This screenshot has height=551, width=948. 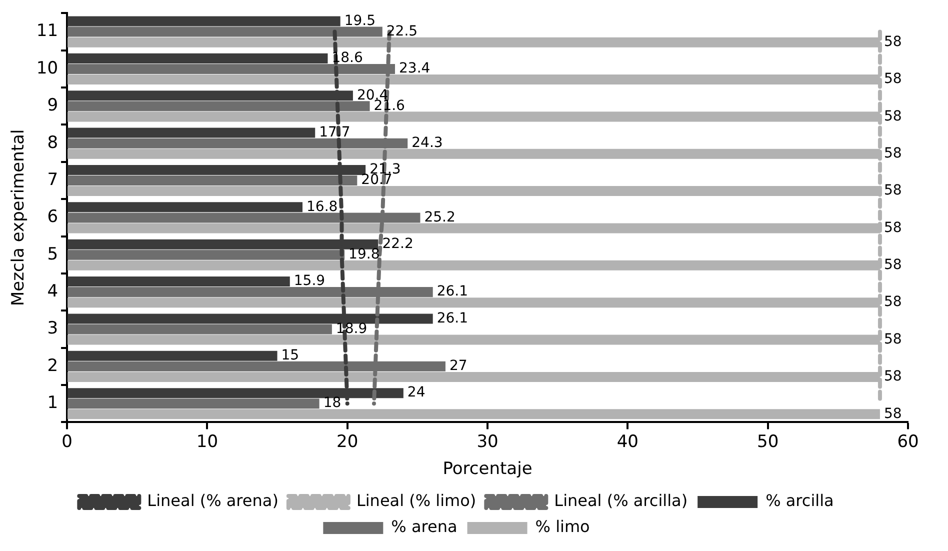 I want to click on data-label: 15, so click(x=290, y=356).